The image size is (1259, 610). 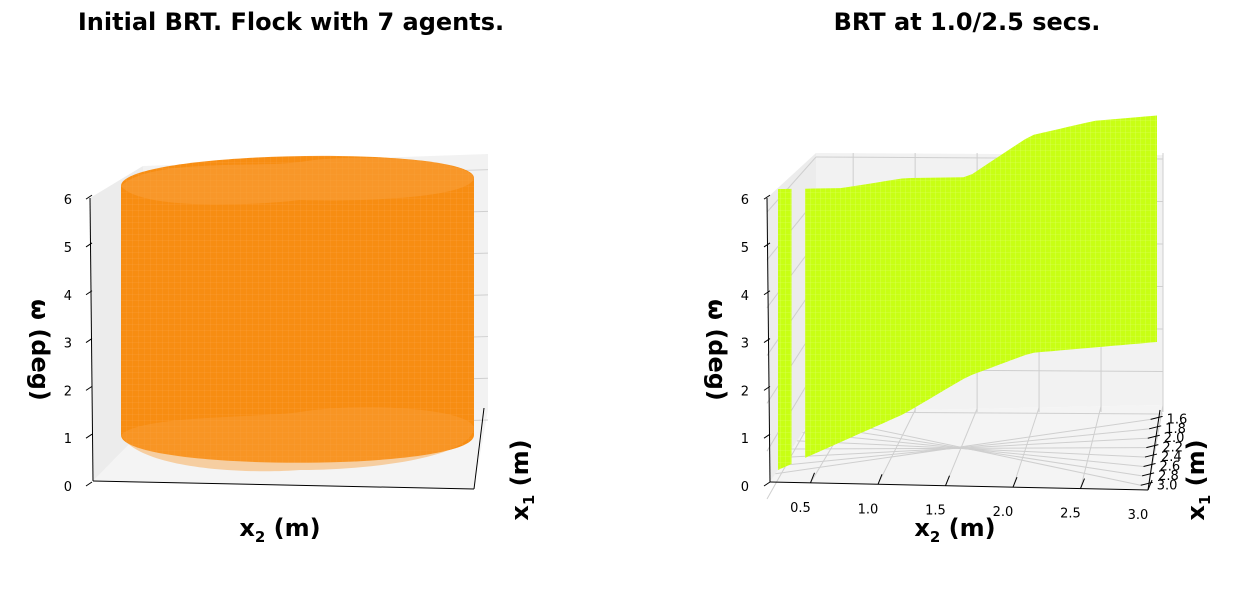 What do you see at coordinates (971, 497) in the screenshot?
I see `x-tick-labels: 0.5 1.0 1.5 2.0 2.5 3.0` at bounding box center [971, 497].